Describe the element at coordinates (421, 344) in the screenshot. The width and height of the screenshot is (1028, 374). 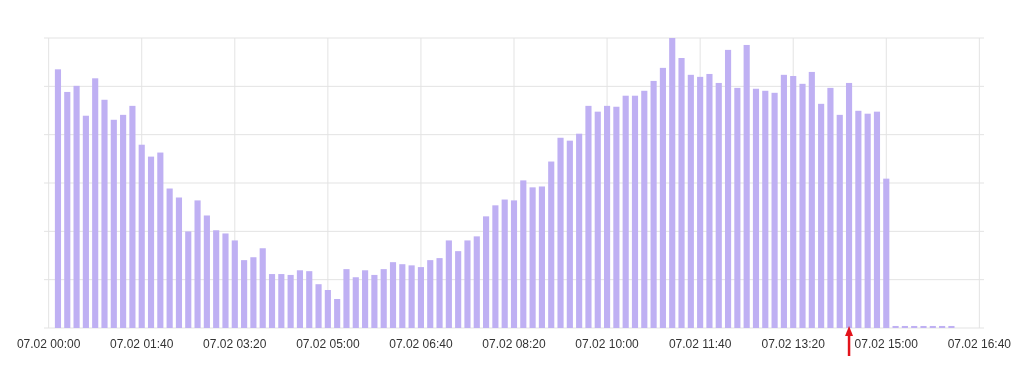
I see `x-tick-label: 07.02 06:40` at that location.